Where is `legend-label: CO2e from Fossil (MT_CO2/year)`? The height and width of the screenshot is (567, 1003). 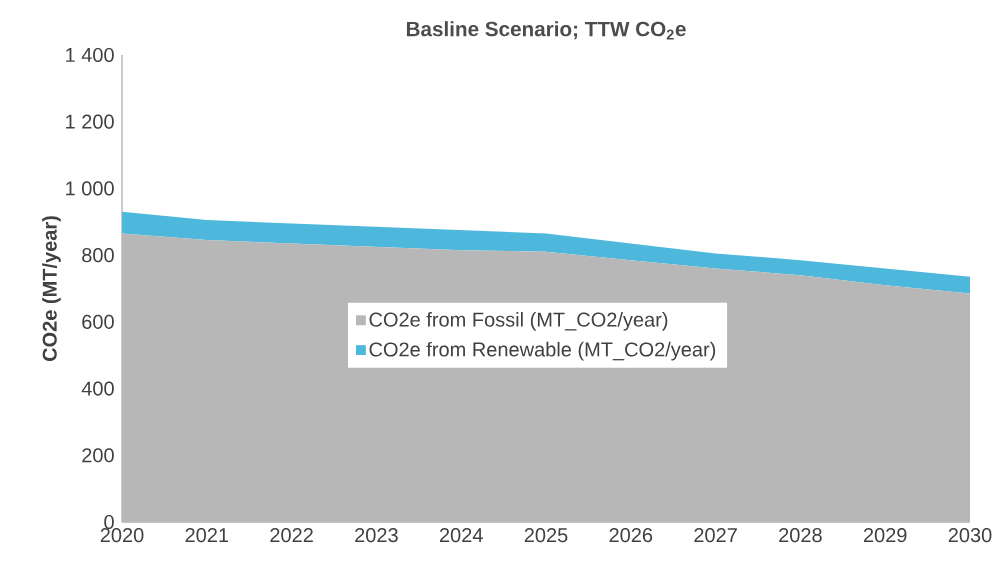 legend-label: CO2e from Fossil (MT_CO2/year) is located at coordinates (518, 321).